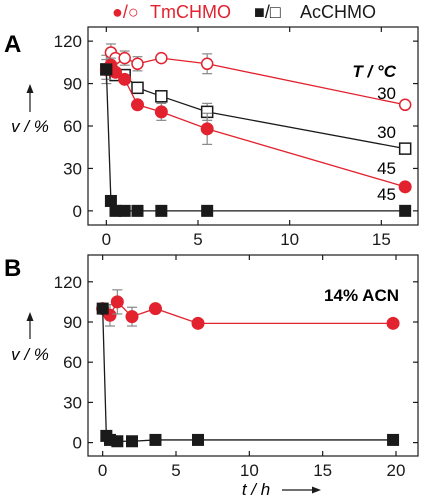 This screenshot has width=424, height=498. I want to click on panel-a-xtick-label: 0, so click(106, 239).